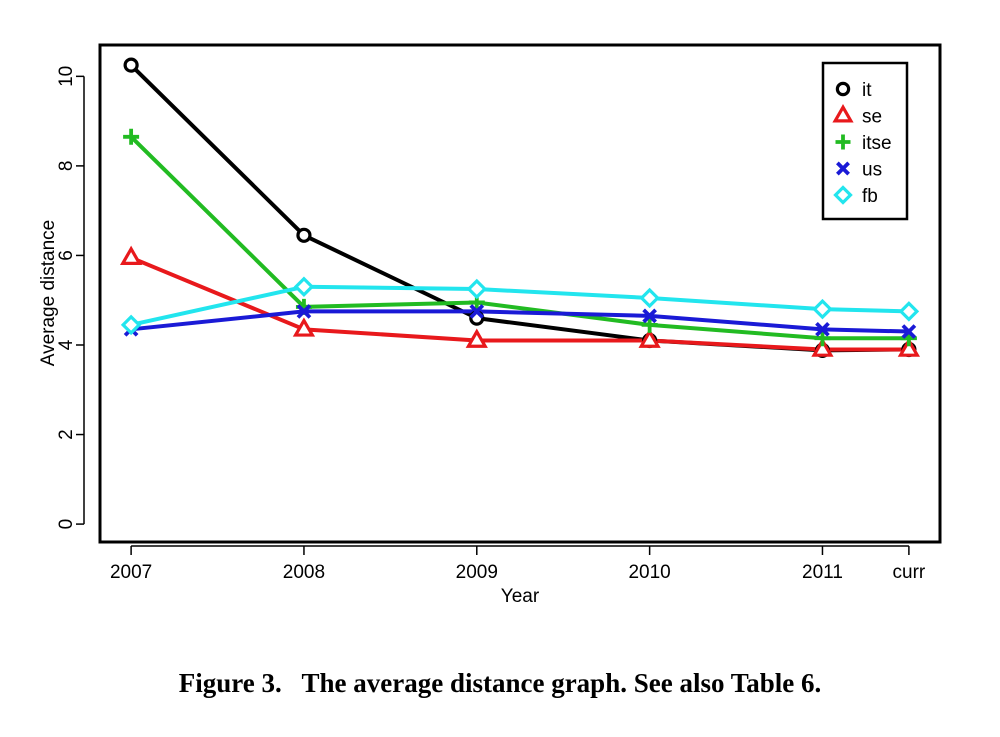  I want to click on y-tick-label: 8, so click(66, 166).